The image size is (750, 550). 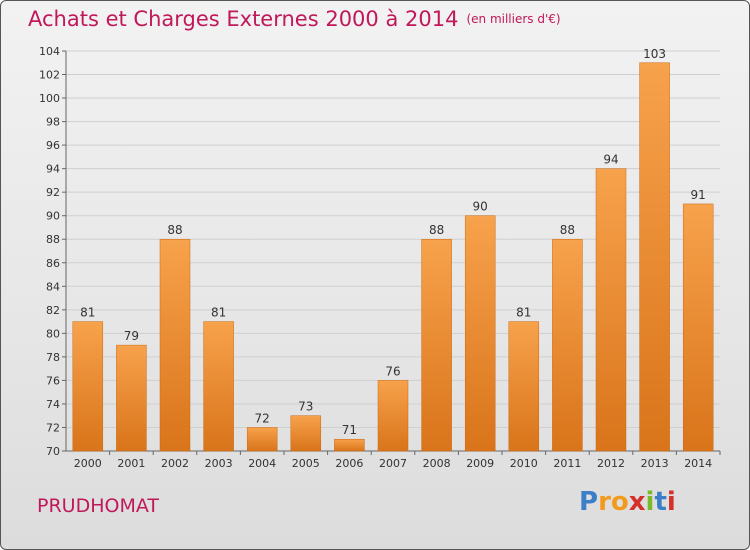 What do you see at coordinates (53, 380) in the screenshot?
I see `y-tick-label: 76` at bounding box center [53, 380].